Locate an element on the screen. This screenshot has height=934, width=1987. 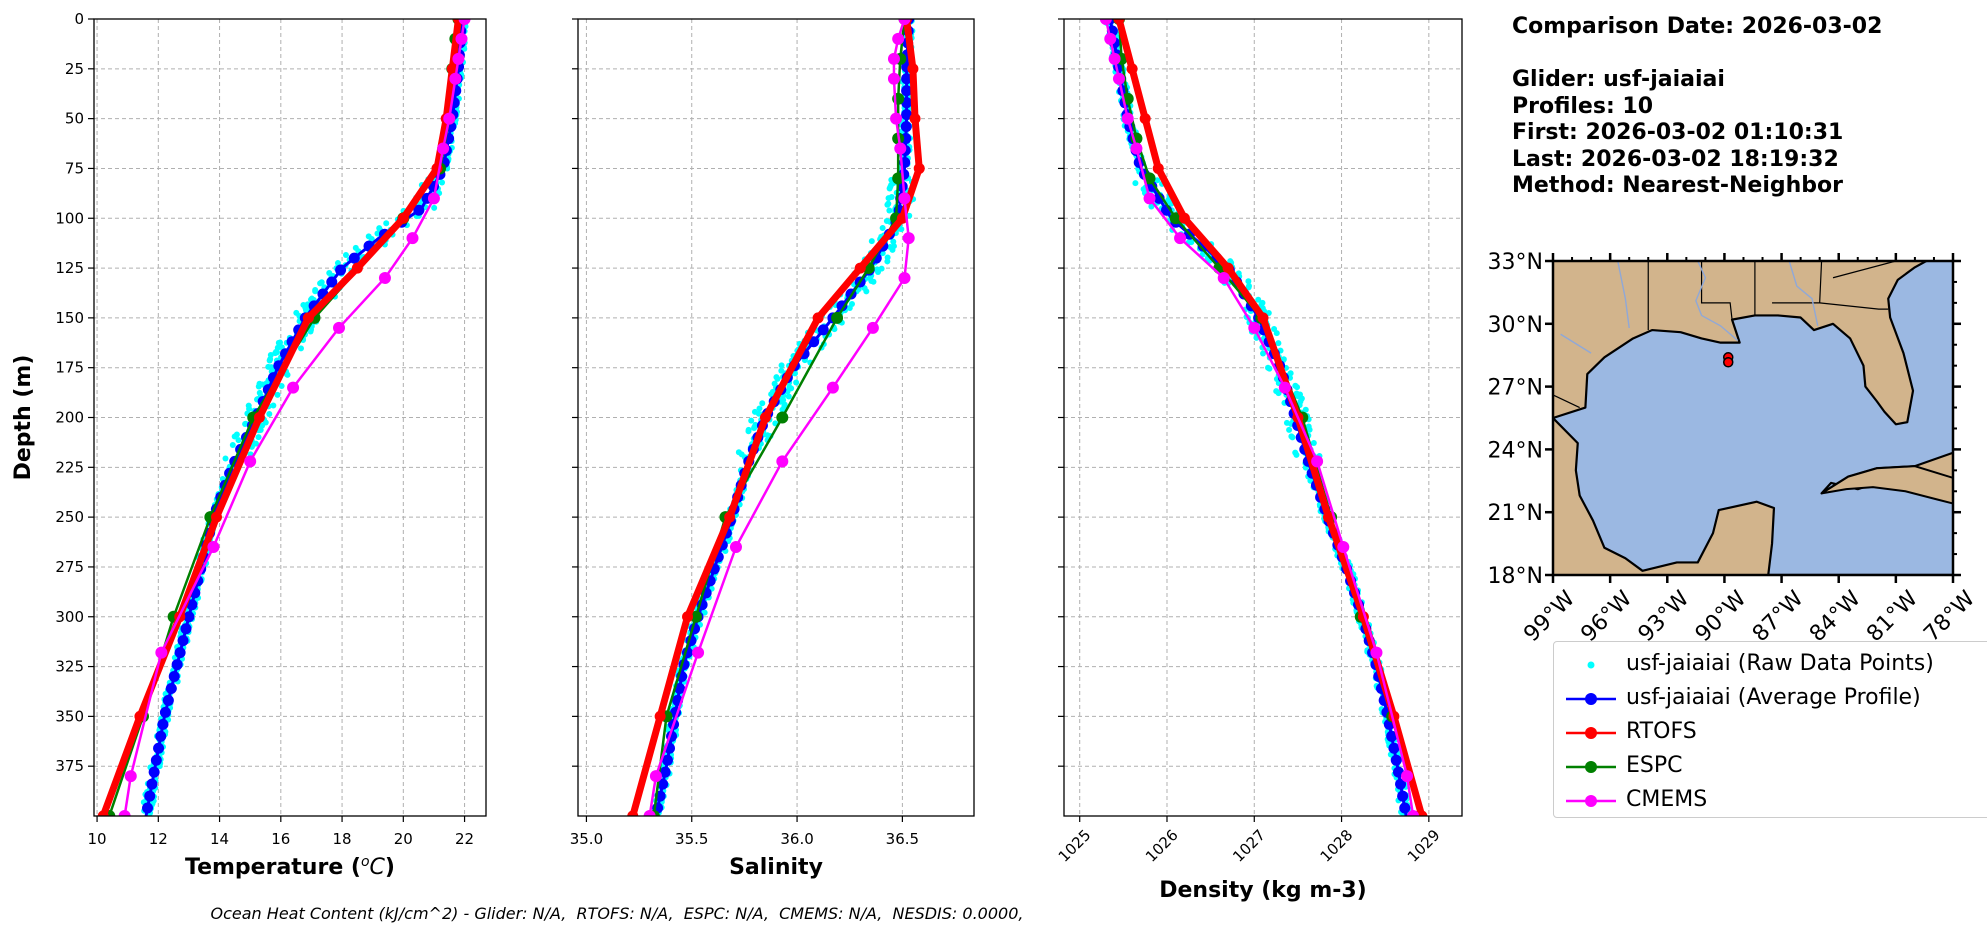
y-tick-label: 50 is located at coordinates (74, 119).